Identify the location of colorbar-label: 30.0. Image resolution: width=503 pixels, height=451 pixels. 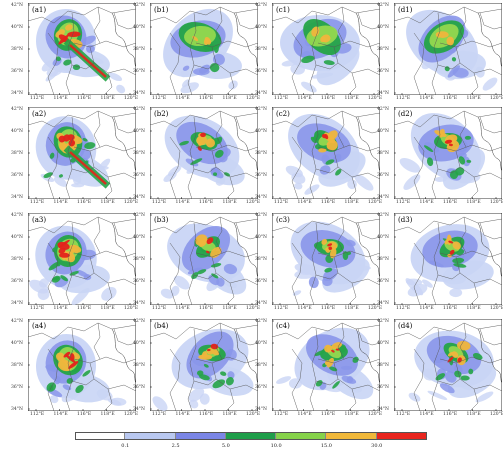
(377, 446).